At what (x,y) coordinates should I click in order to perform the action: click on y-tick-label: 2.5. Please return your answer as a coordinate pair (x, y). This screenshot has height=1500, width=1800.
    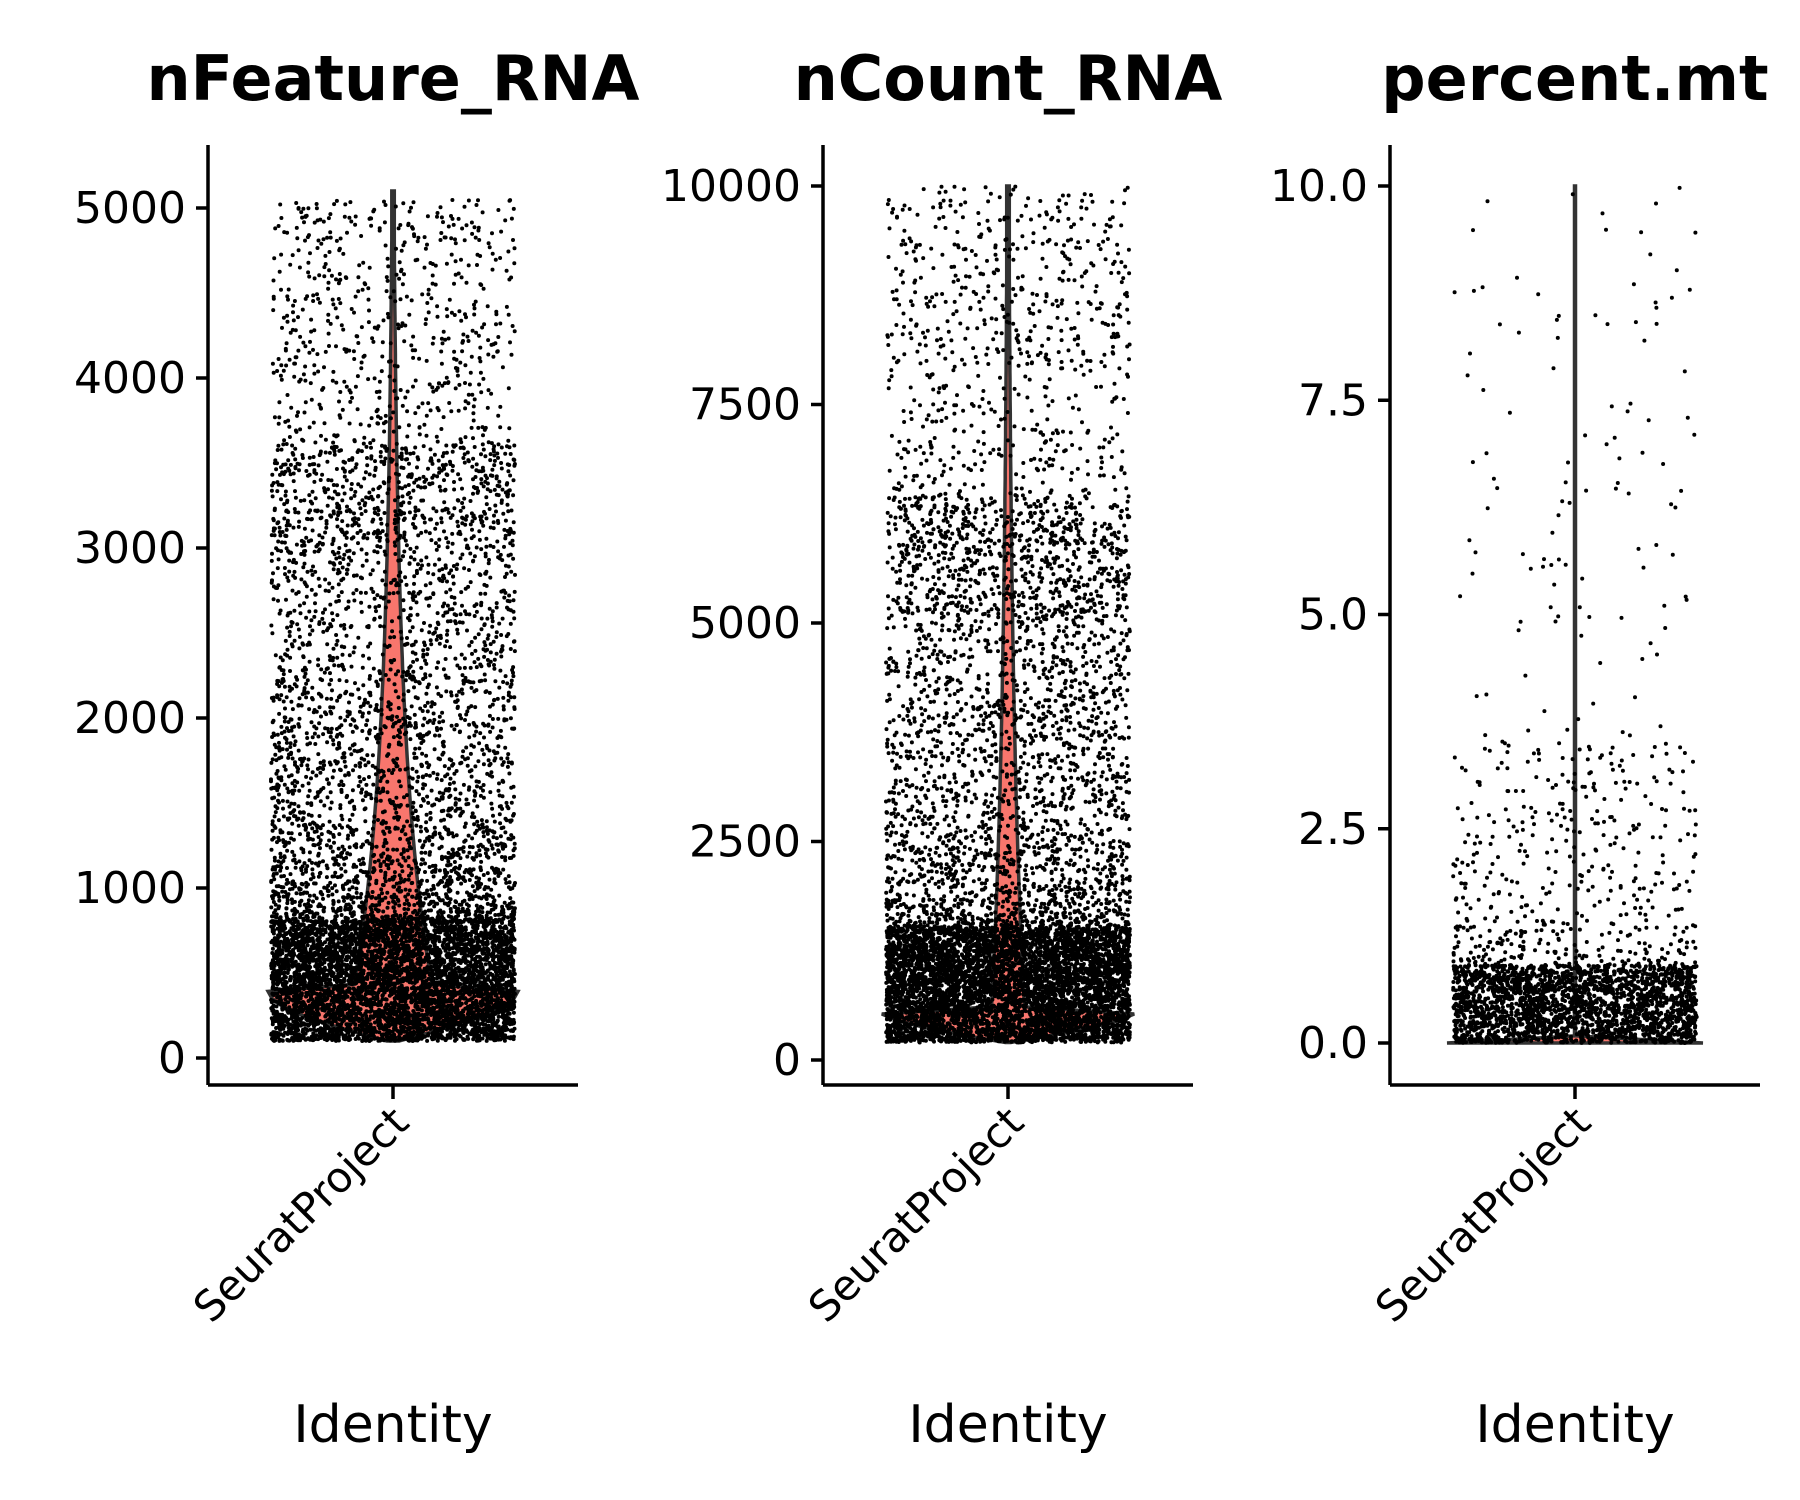
    Looking at the image, I should click on (1333, 829).